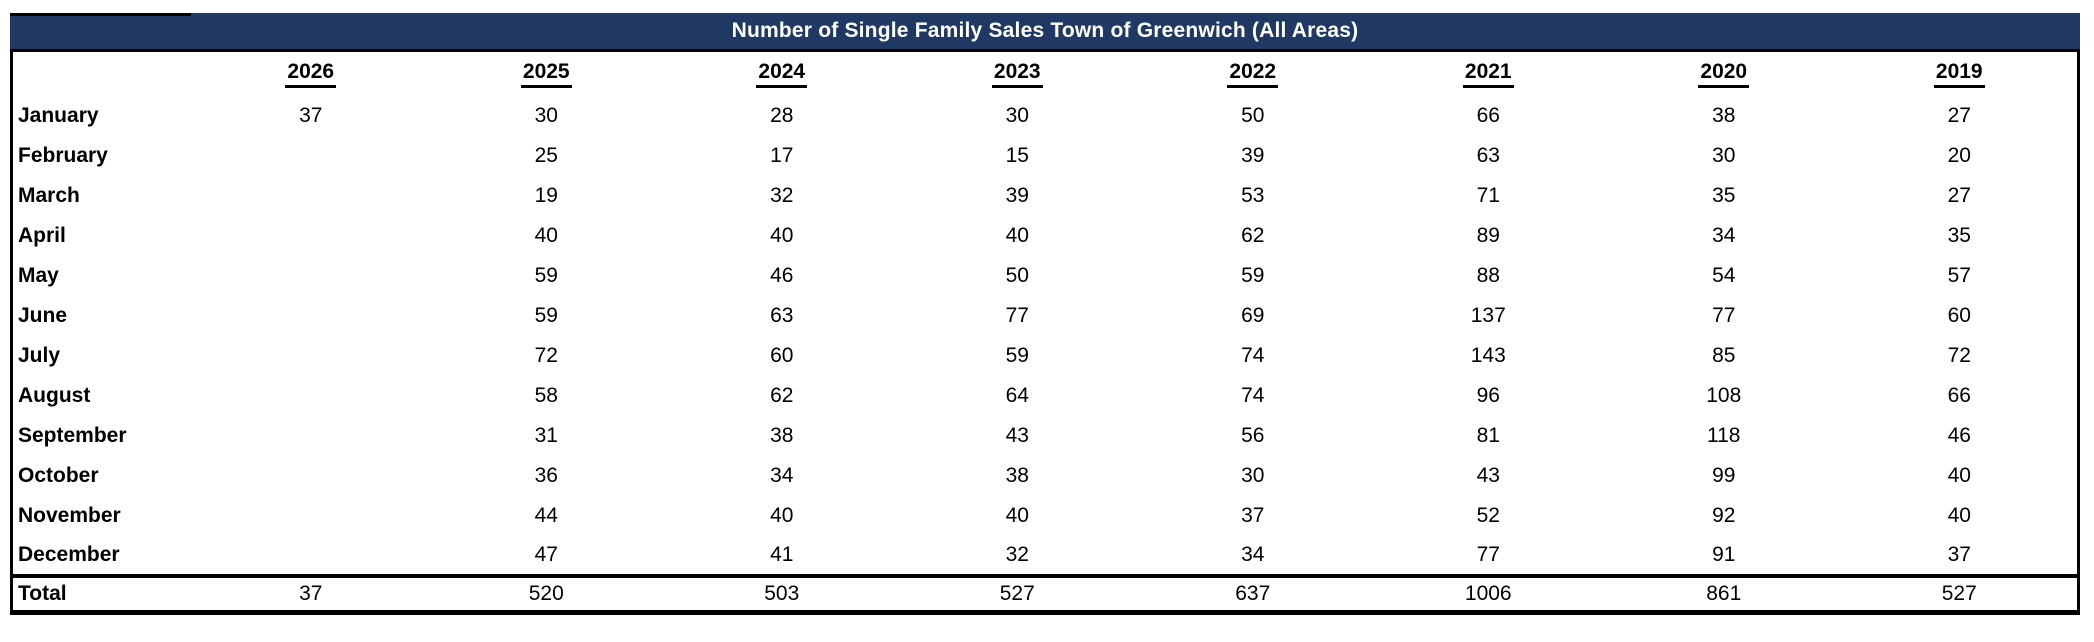 The width and height of the screenshot is (2094, 642). Describe the element at coordinates (49, 195) in the screenshot. I see `month-label: March` at that location.